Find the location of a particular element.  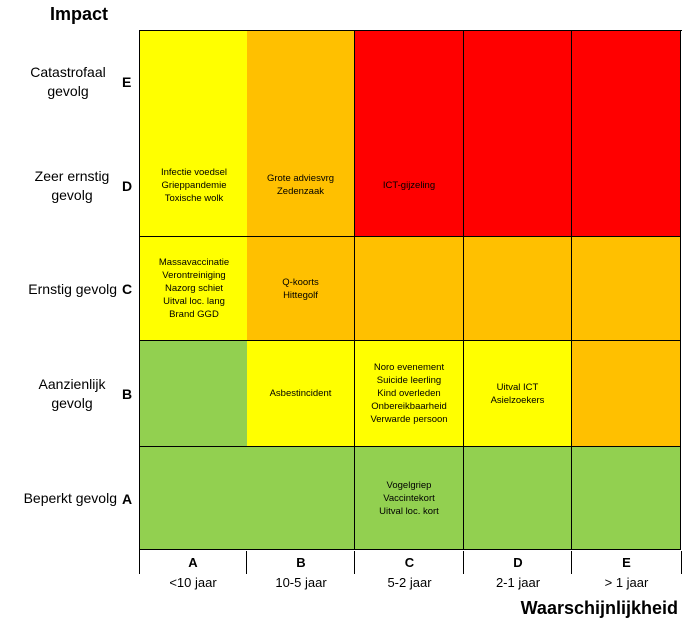

row-label-text: Aanzienlijk gevolg is located at coordinates (72, 393).